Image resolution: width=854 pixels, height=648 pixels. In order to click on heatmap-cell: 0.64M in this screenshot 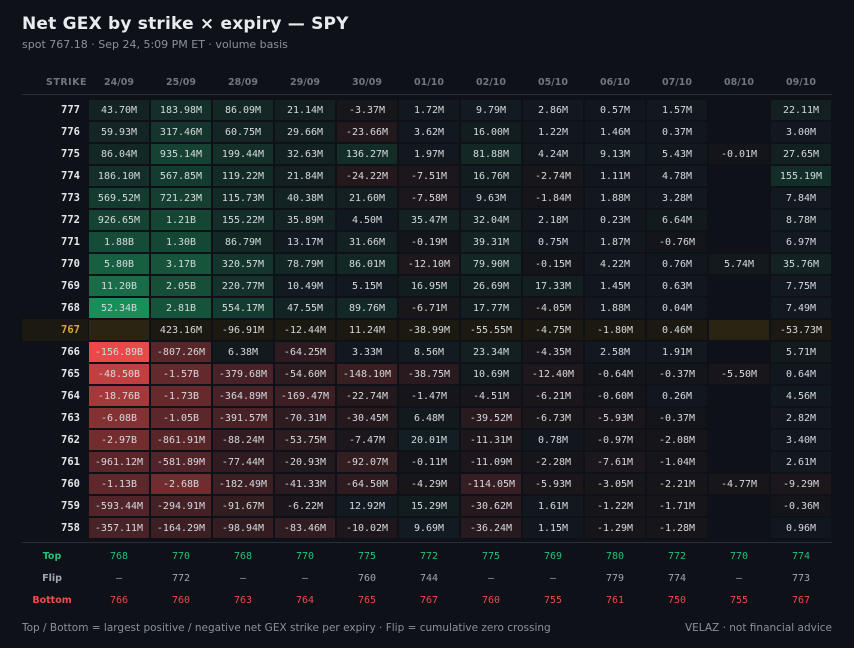, I will do `click(801, 374)`.